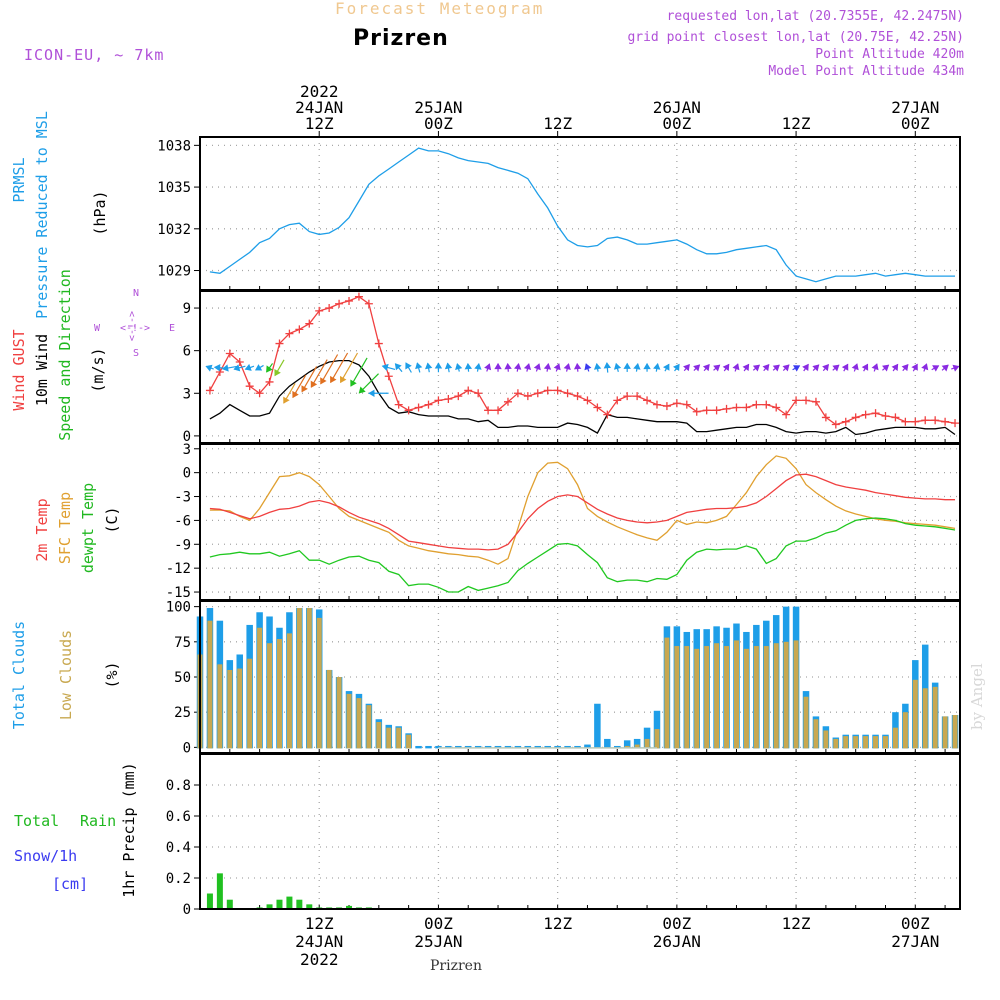 The width and height of the screenshot is (1000, 1000). What do you see at coordinates (438, 923) in the screenshot?
I see `bottom-time-label: 00Z` at bounding box center [438, 923].